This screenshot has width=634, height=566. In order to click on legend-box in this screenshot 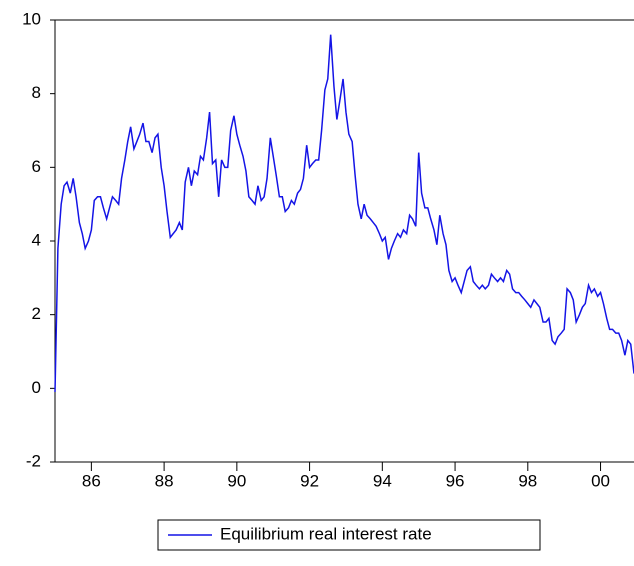, I will do `click(349, 535)`.